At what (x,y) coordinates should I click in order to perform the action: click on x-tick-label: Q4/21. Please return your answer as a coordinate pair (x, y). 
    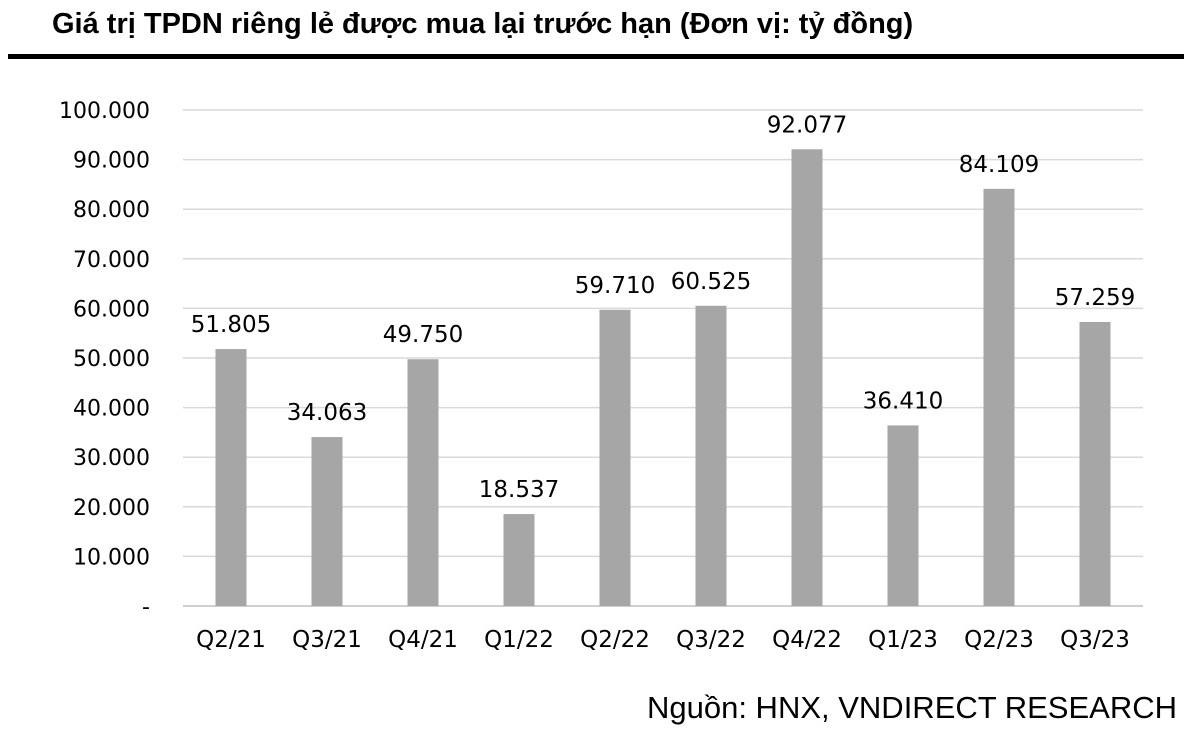
    Looking at the image, I should click on (423, 640).